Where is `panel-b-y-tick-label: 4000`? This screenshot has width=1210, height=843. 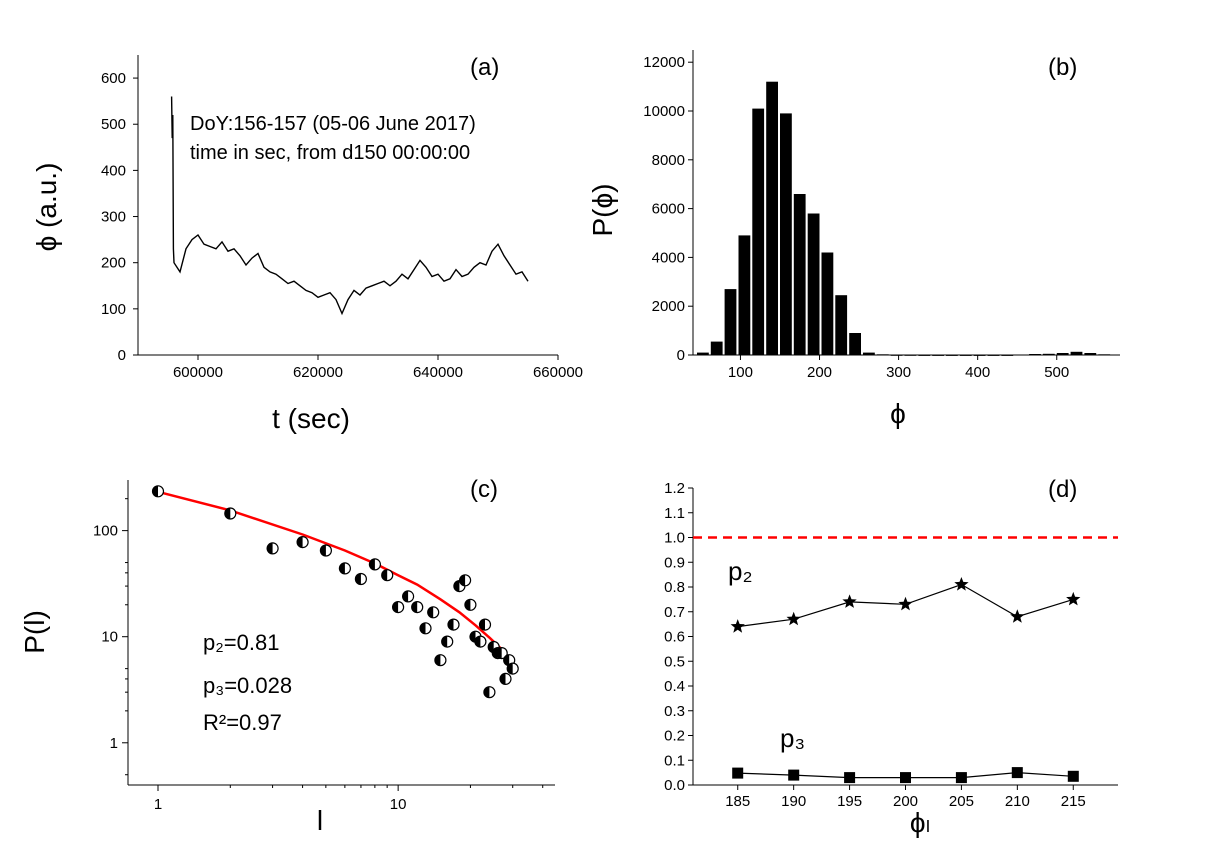
panel-b-y-tick-label: 4000 is located at coordinates (668, 257).